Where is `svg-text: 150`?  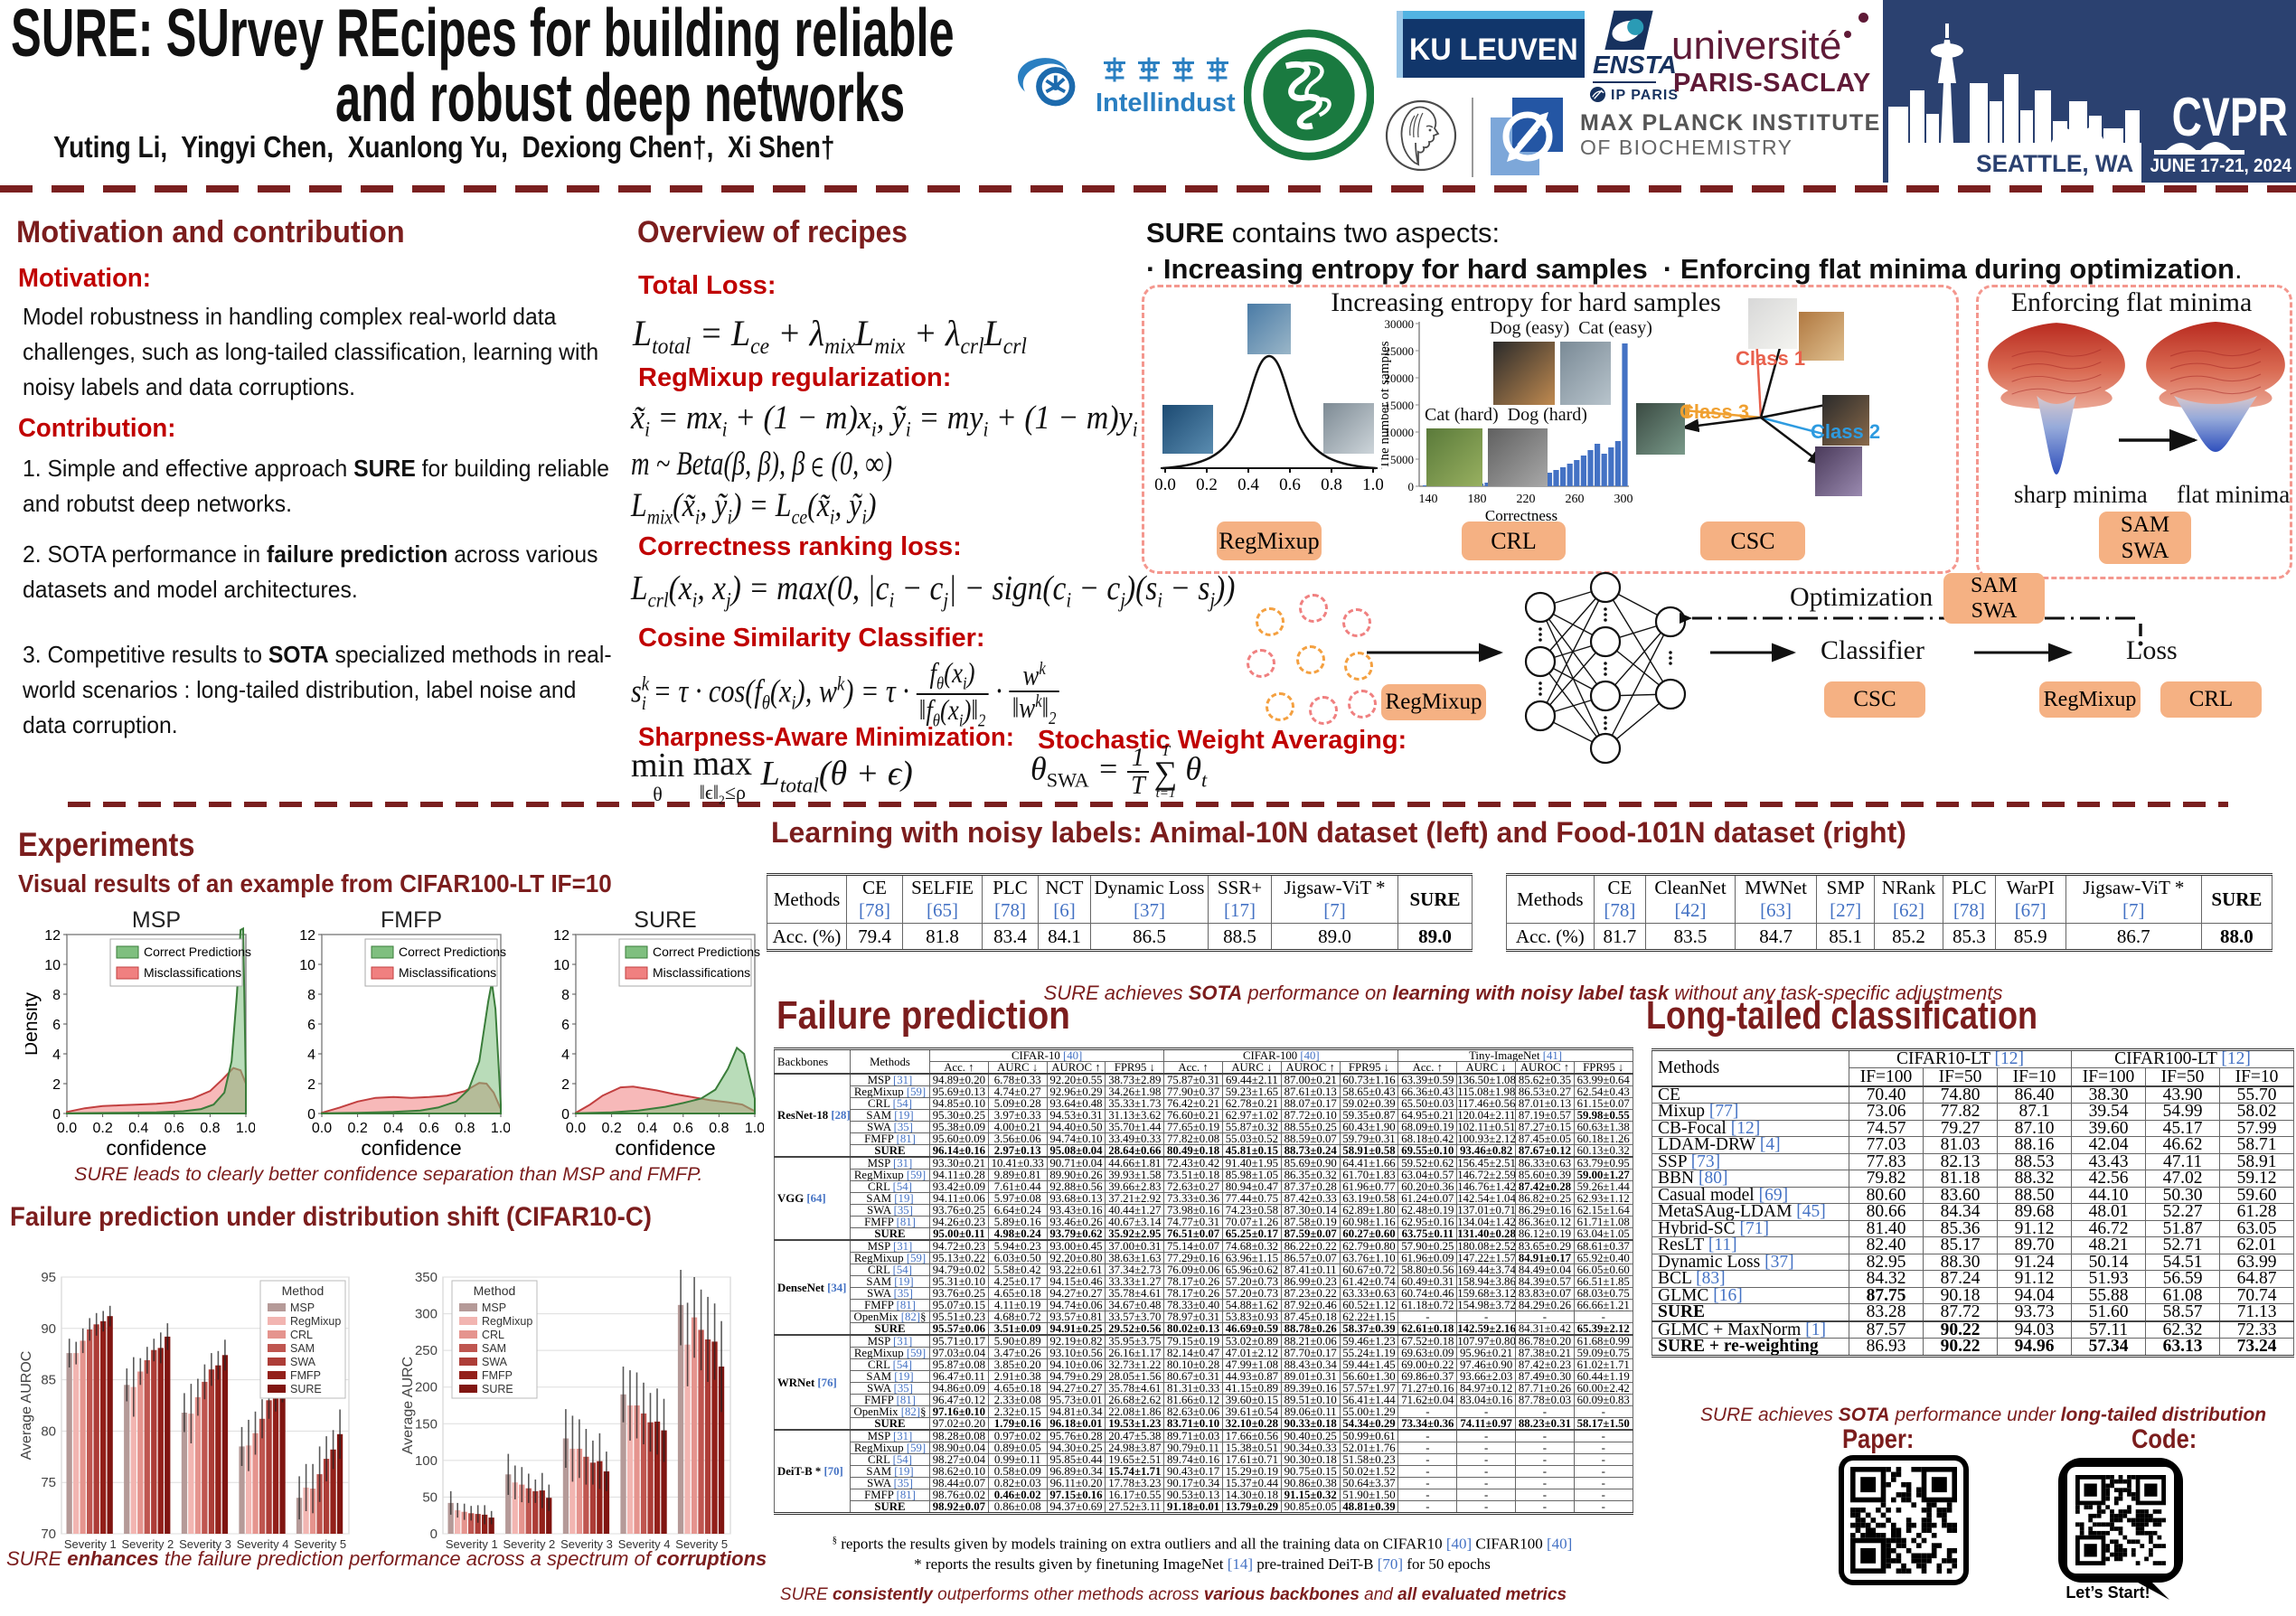 svg-text: 150 is located at coordinates (426, 1424).